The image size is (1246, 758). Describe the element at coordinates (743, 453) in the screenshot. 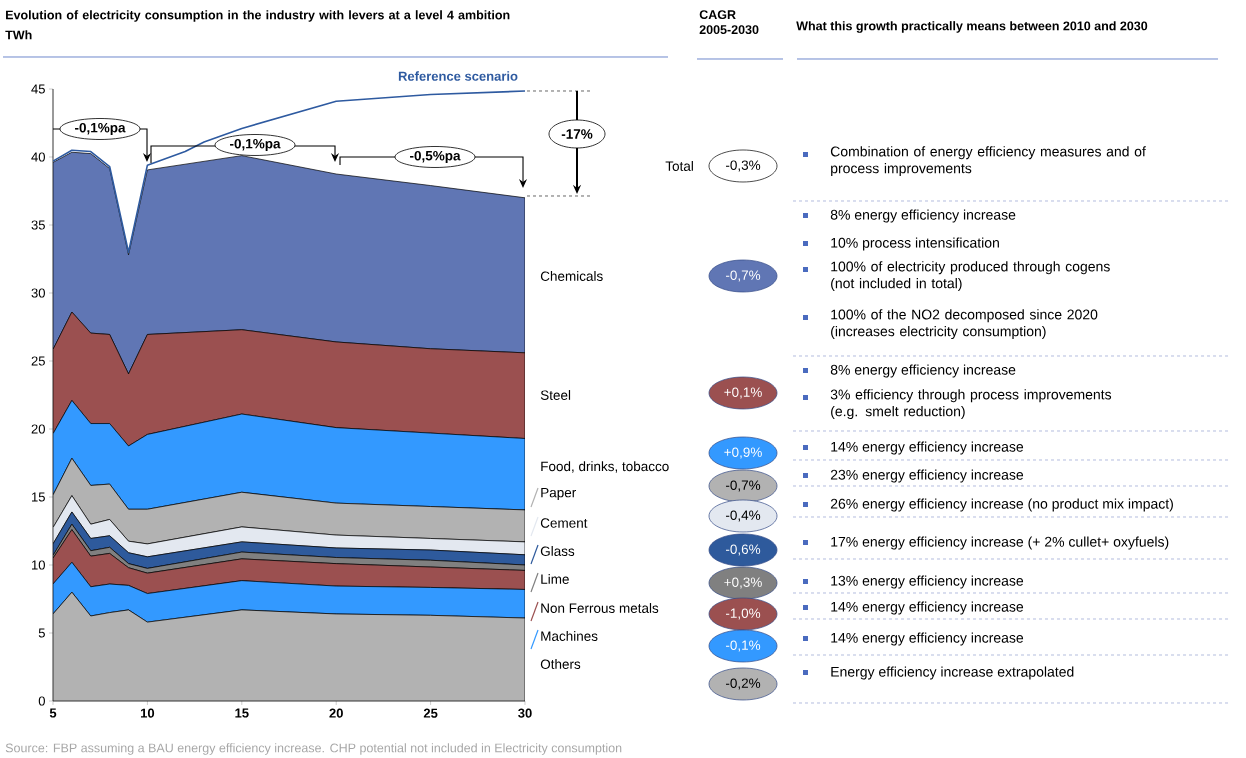

I see `text: +0,9%` at that location.